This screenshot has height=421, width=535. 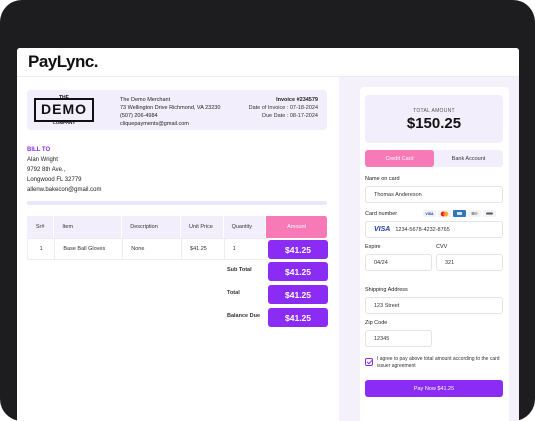 What do you see at coordinates (41, 249) in the screenshot?
I see `cell-sr: 1` at bounding box center [41, 249].